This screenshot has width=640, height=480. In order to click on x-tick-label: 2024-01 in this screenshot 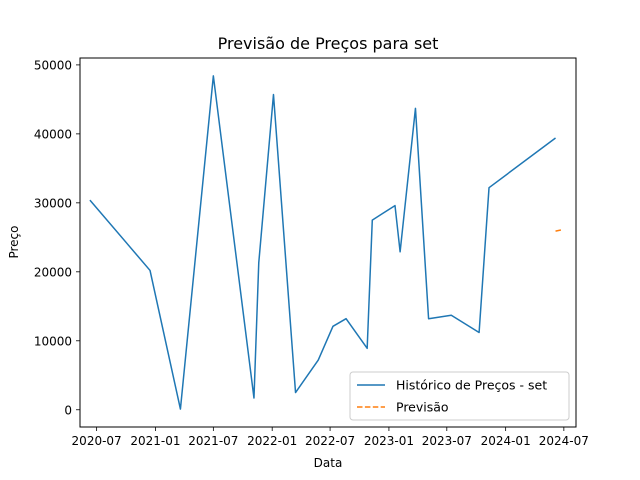, I will do `click(506, 441)`.